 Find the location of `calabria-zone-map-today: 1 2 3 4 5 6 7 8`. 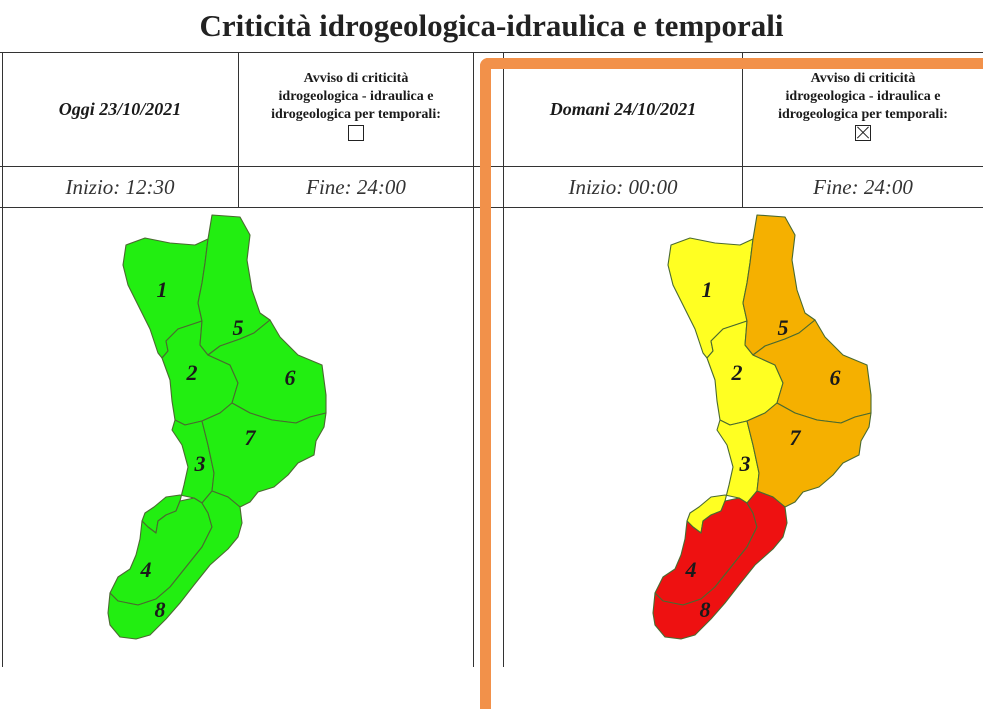

calabria-zone-map-today: 1 2 3 4 5 6 7 8 is located at coordinates (217, 427).